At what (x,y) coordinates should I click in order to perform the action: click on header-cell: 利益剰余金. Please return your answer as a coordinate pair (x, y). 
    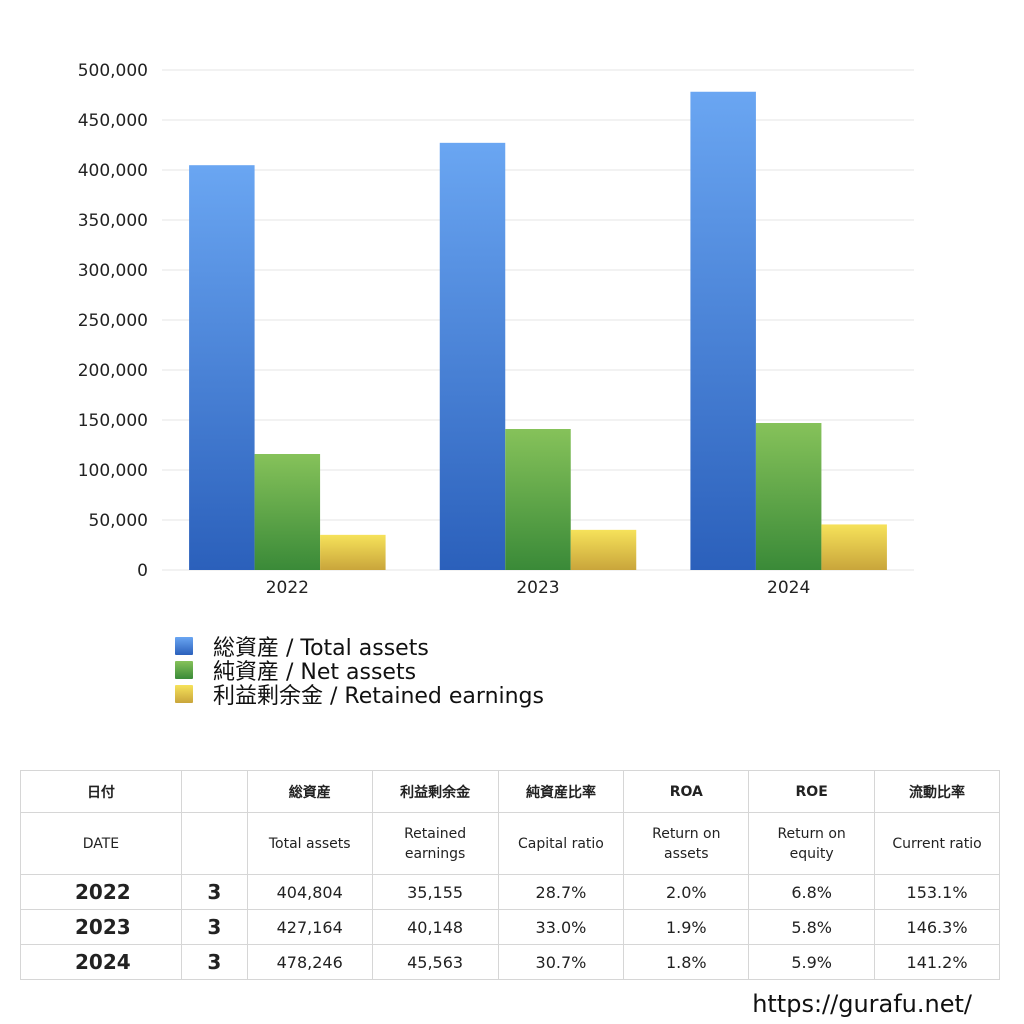
    Looking at the image, I should click on (435, 791).